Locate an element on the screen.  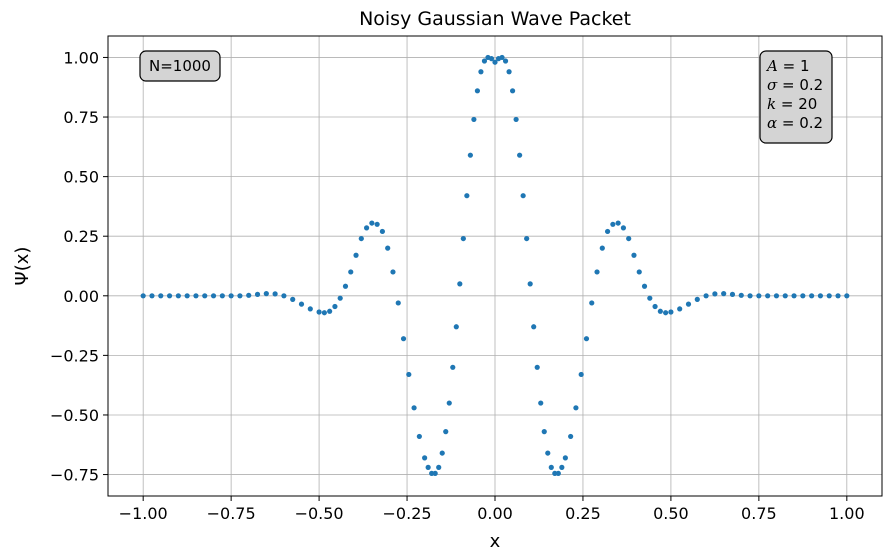
param-label: A = 1 is located at coordinates (787, 66).